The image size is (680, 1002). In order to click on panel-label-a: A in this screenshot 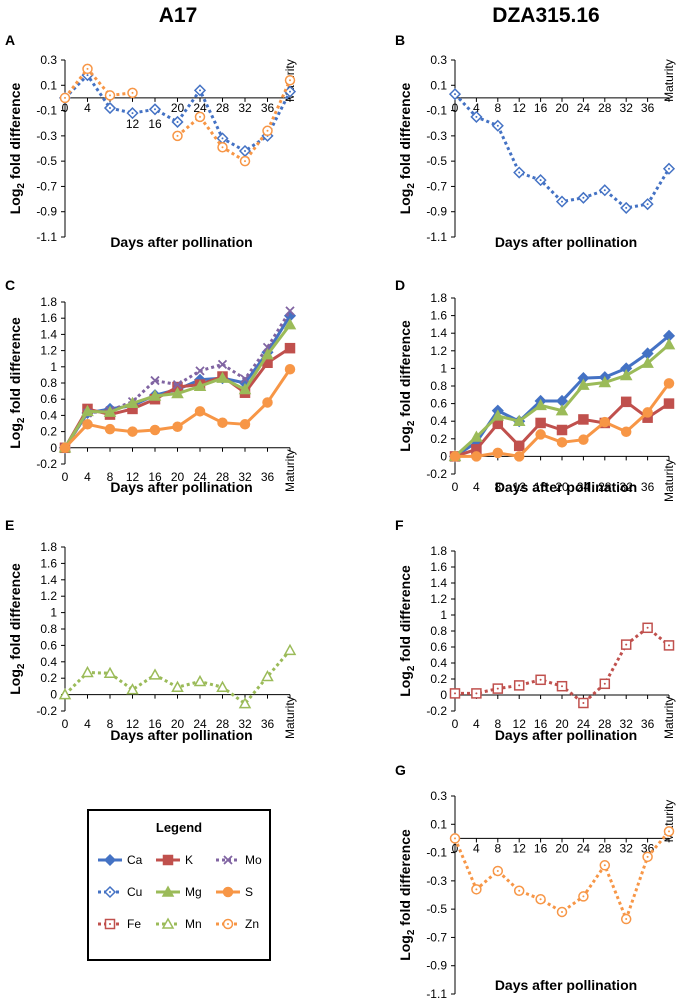, I will do `click(10, 40)`.